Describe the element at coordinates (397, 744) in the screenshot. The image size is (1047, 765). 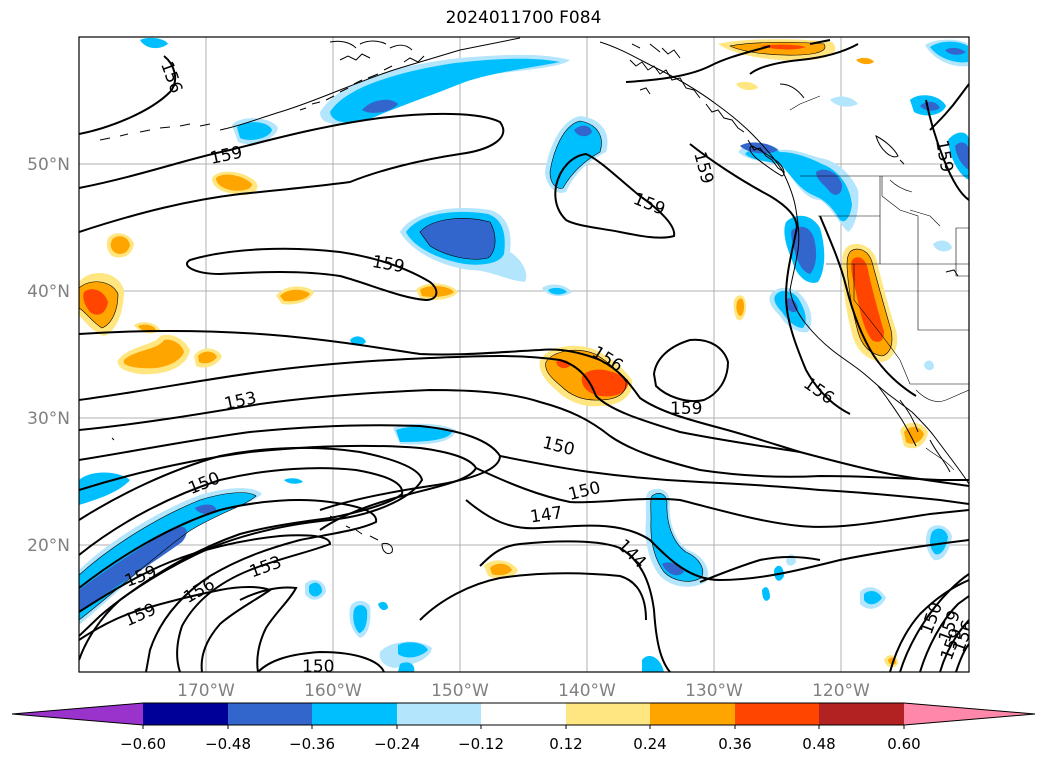
I see `colorbar-tick: −0.24` at that location.